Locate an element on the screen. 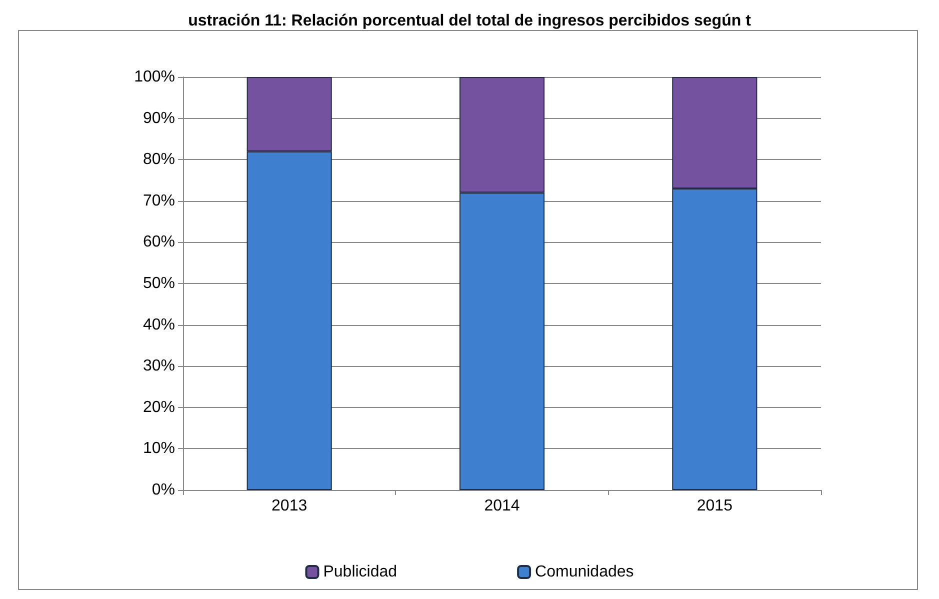 The image size is (939, 599). legend-label: Publicidad is located at coordinates (360, 572).